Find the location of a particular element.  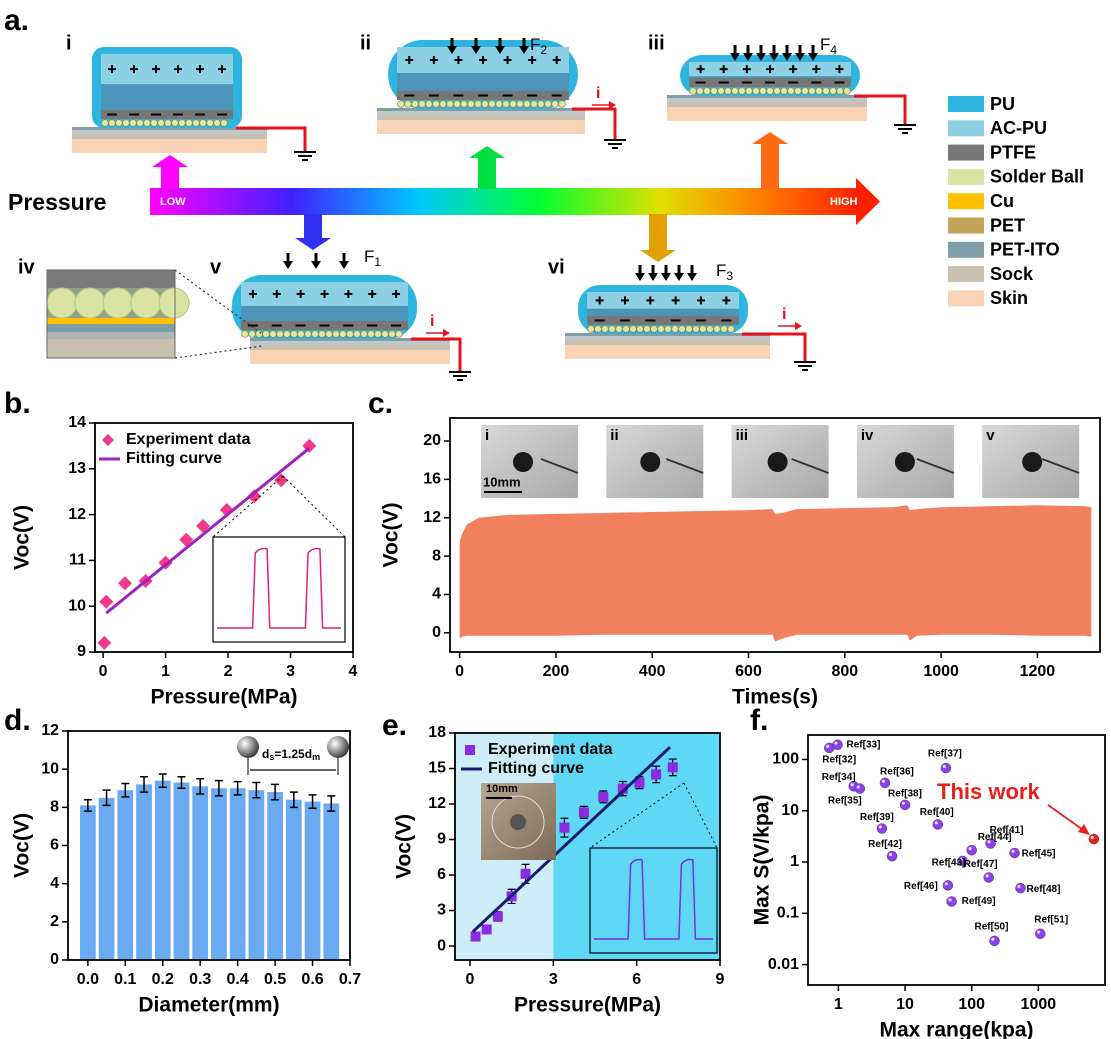

force-label: F2 is located at coordinates (538, 46).